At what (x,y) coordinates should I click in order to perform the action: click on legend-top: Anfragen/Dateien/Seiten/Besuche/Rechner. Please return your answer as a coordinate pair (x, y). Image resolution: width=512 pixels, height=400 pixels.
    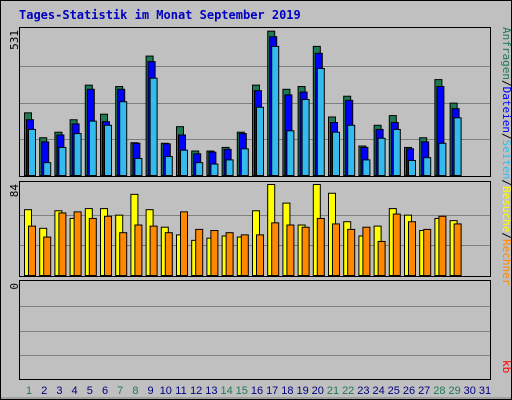
    Looking at the image, I should click on (506, 156).